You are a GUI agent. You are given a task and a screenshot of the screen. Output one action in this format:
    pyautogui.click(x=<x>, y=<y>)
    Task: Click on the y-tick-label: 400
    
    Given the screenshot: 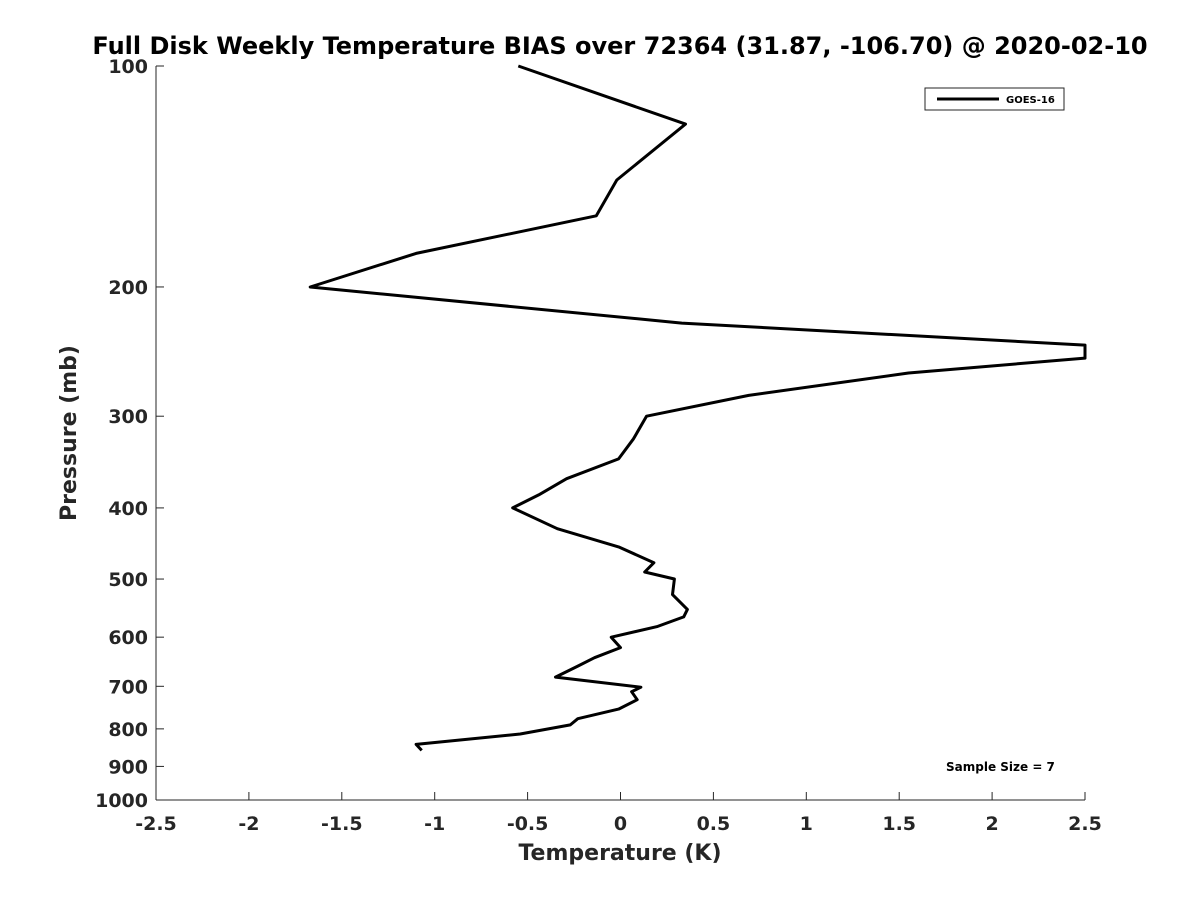 What is the action you would take?
    pyautogui.click(x=128, y=509)
    